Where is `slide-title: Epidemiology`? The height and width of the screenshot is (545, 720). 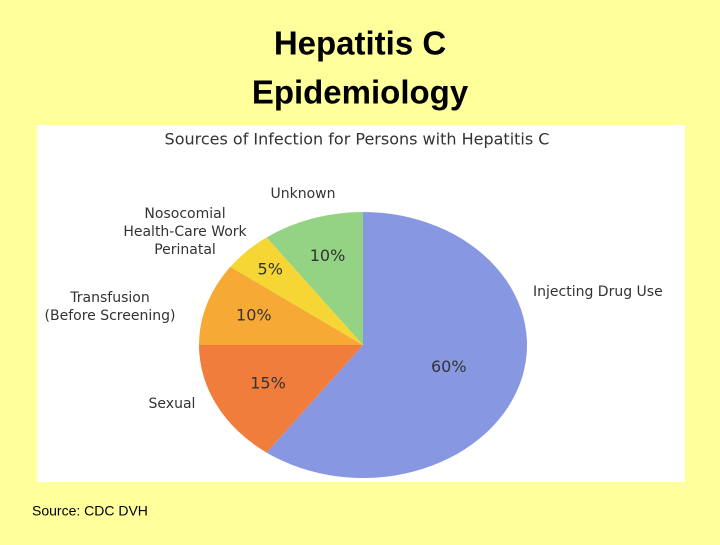
slide-title: Epidemiology is located at coordinates (360, 92).